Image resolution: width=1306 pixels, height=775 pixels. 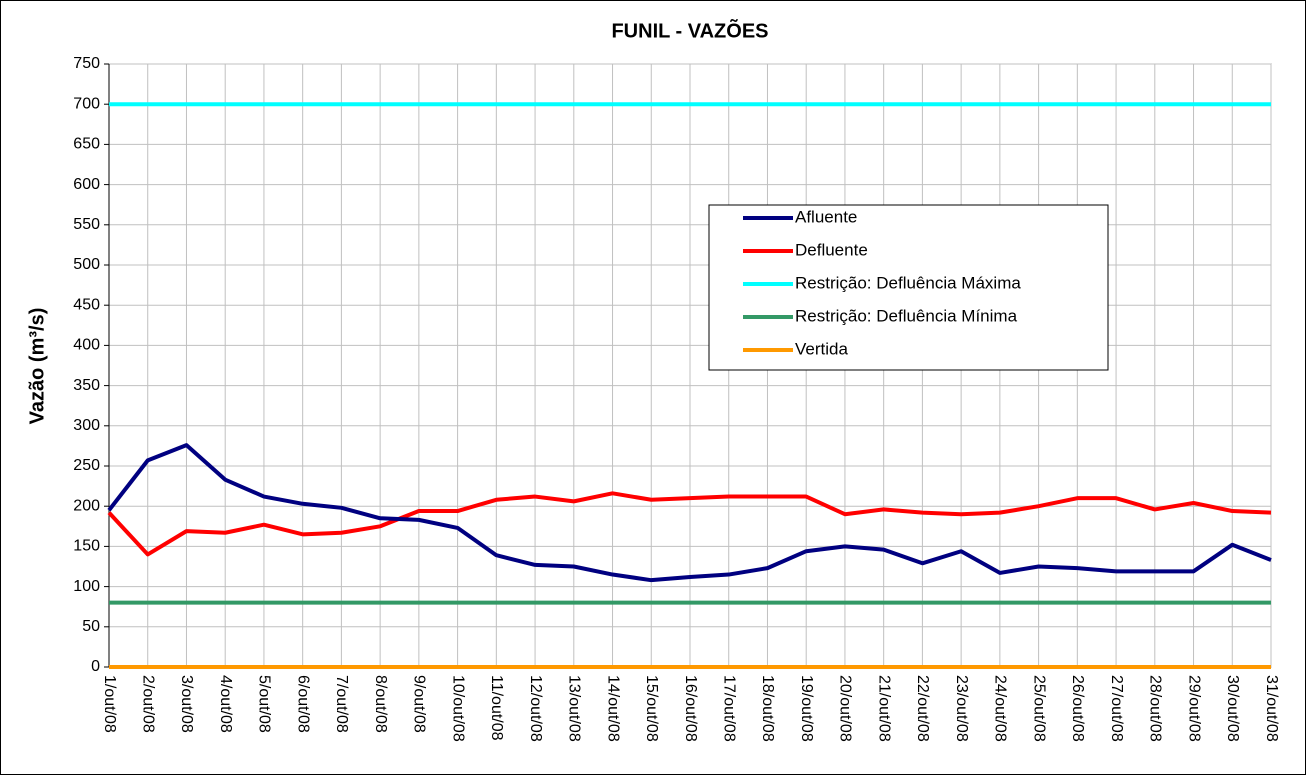 I want to click on legend-box, so click(x=908, y=287).